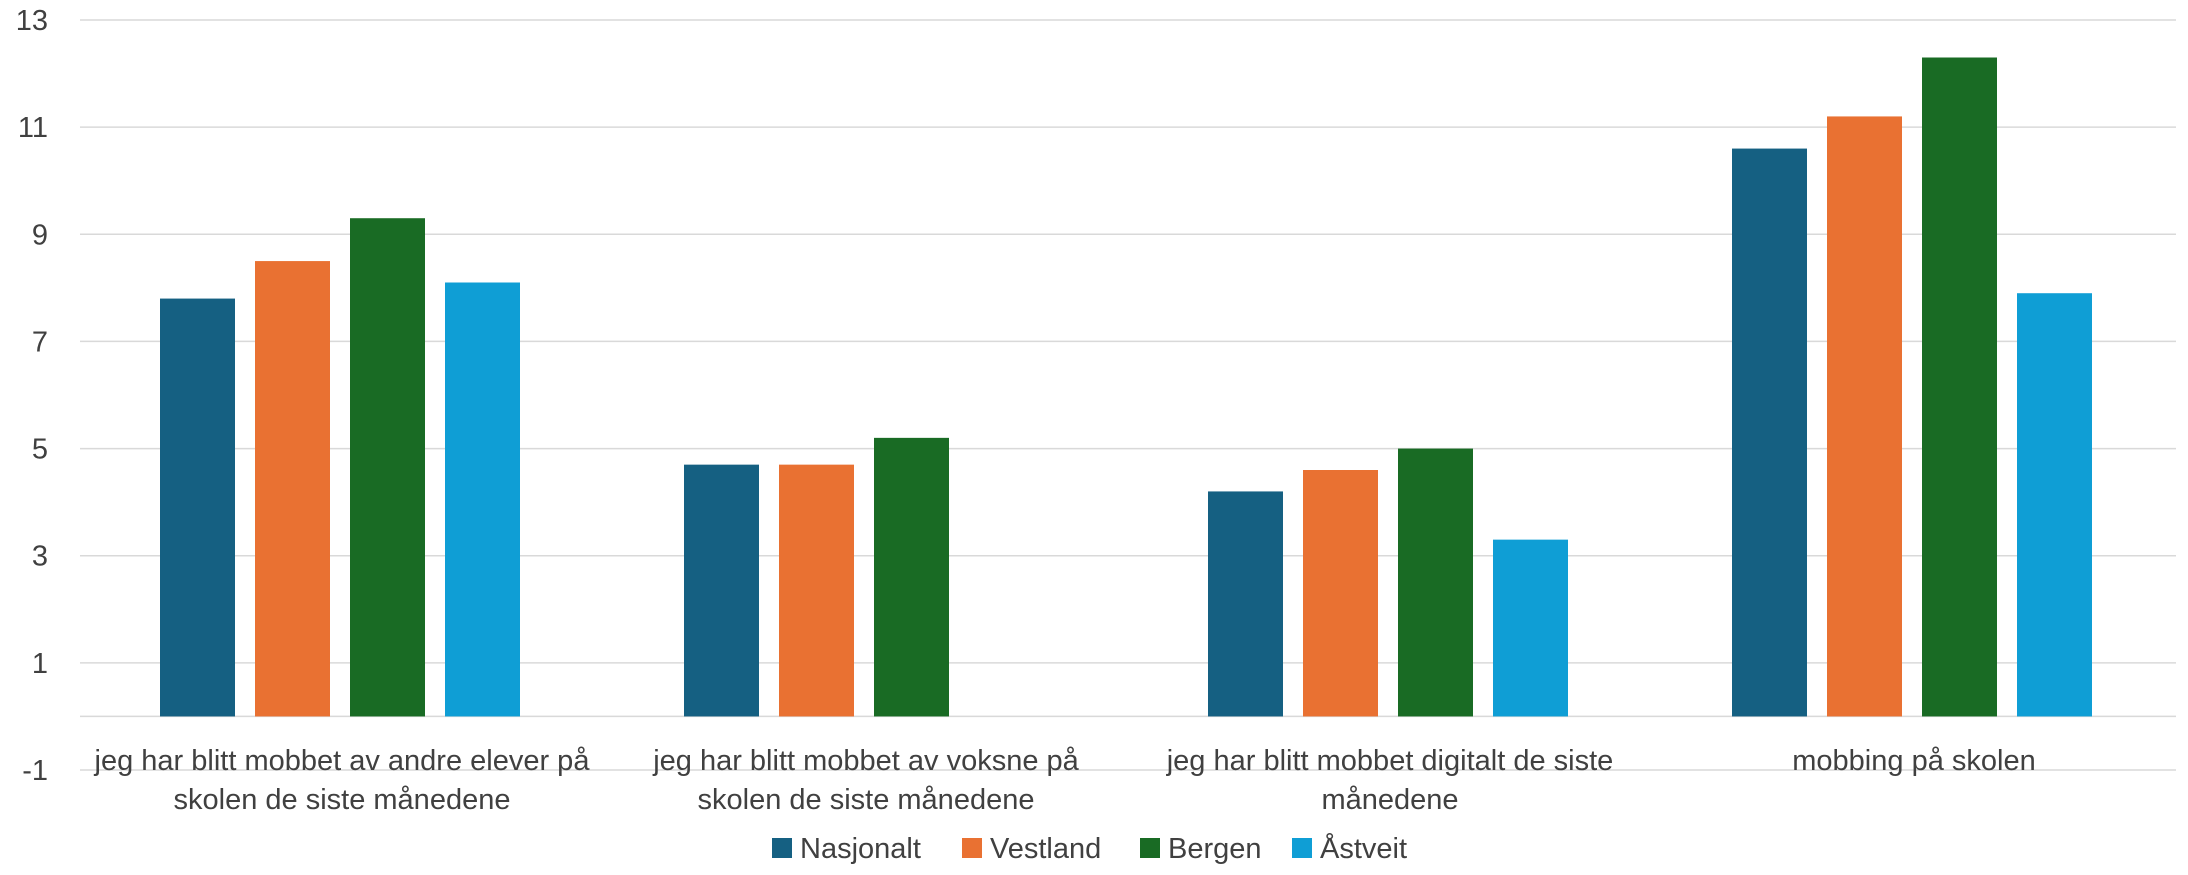  What do you see at coordinates (1363, 848) in the screenshot?
I see `legend-label: Åstveit` at bounding box center [1363, 848].